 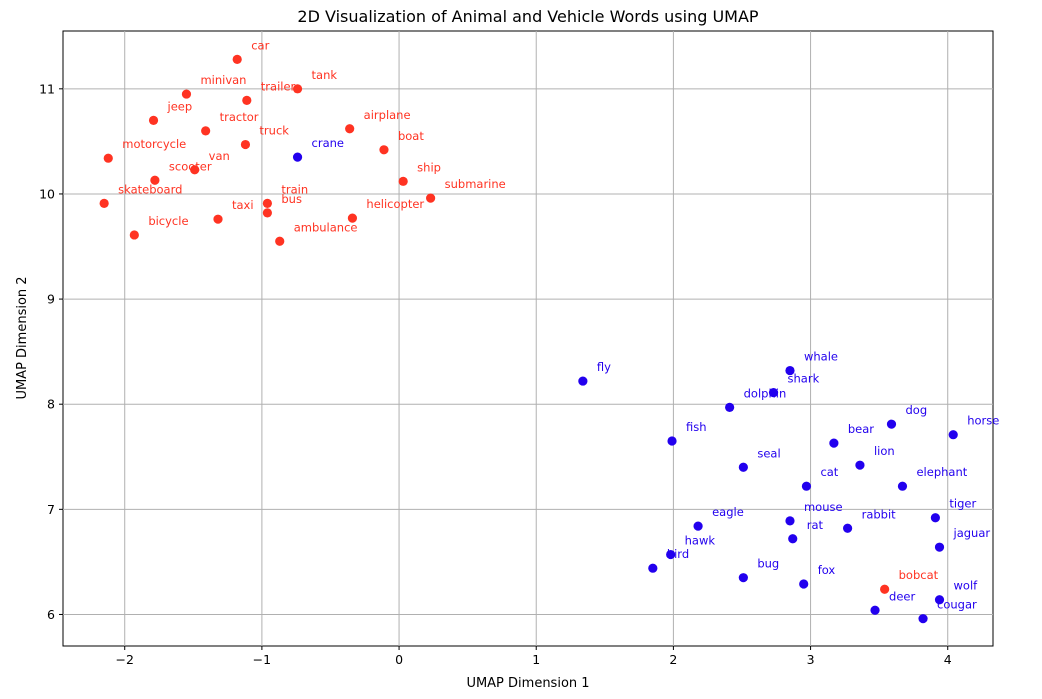 I want to click on y-tick-label: 6, so click(x=51, y=614).